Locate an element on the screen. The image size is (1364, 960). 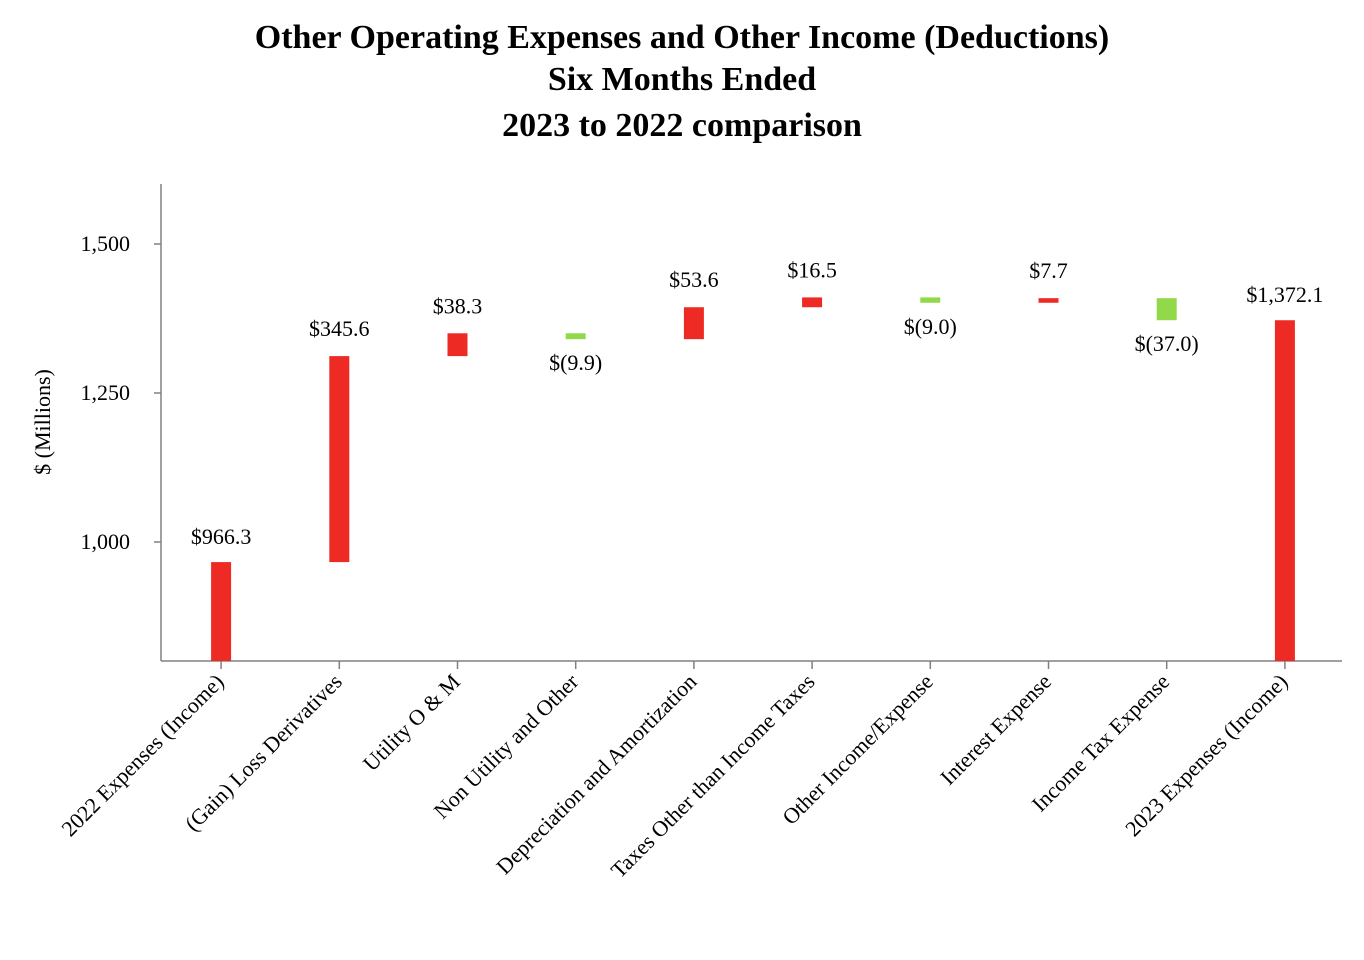
data-label: $1,372.1 is located at coordinates (1284, 294).